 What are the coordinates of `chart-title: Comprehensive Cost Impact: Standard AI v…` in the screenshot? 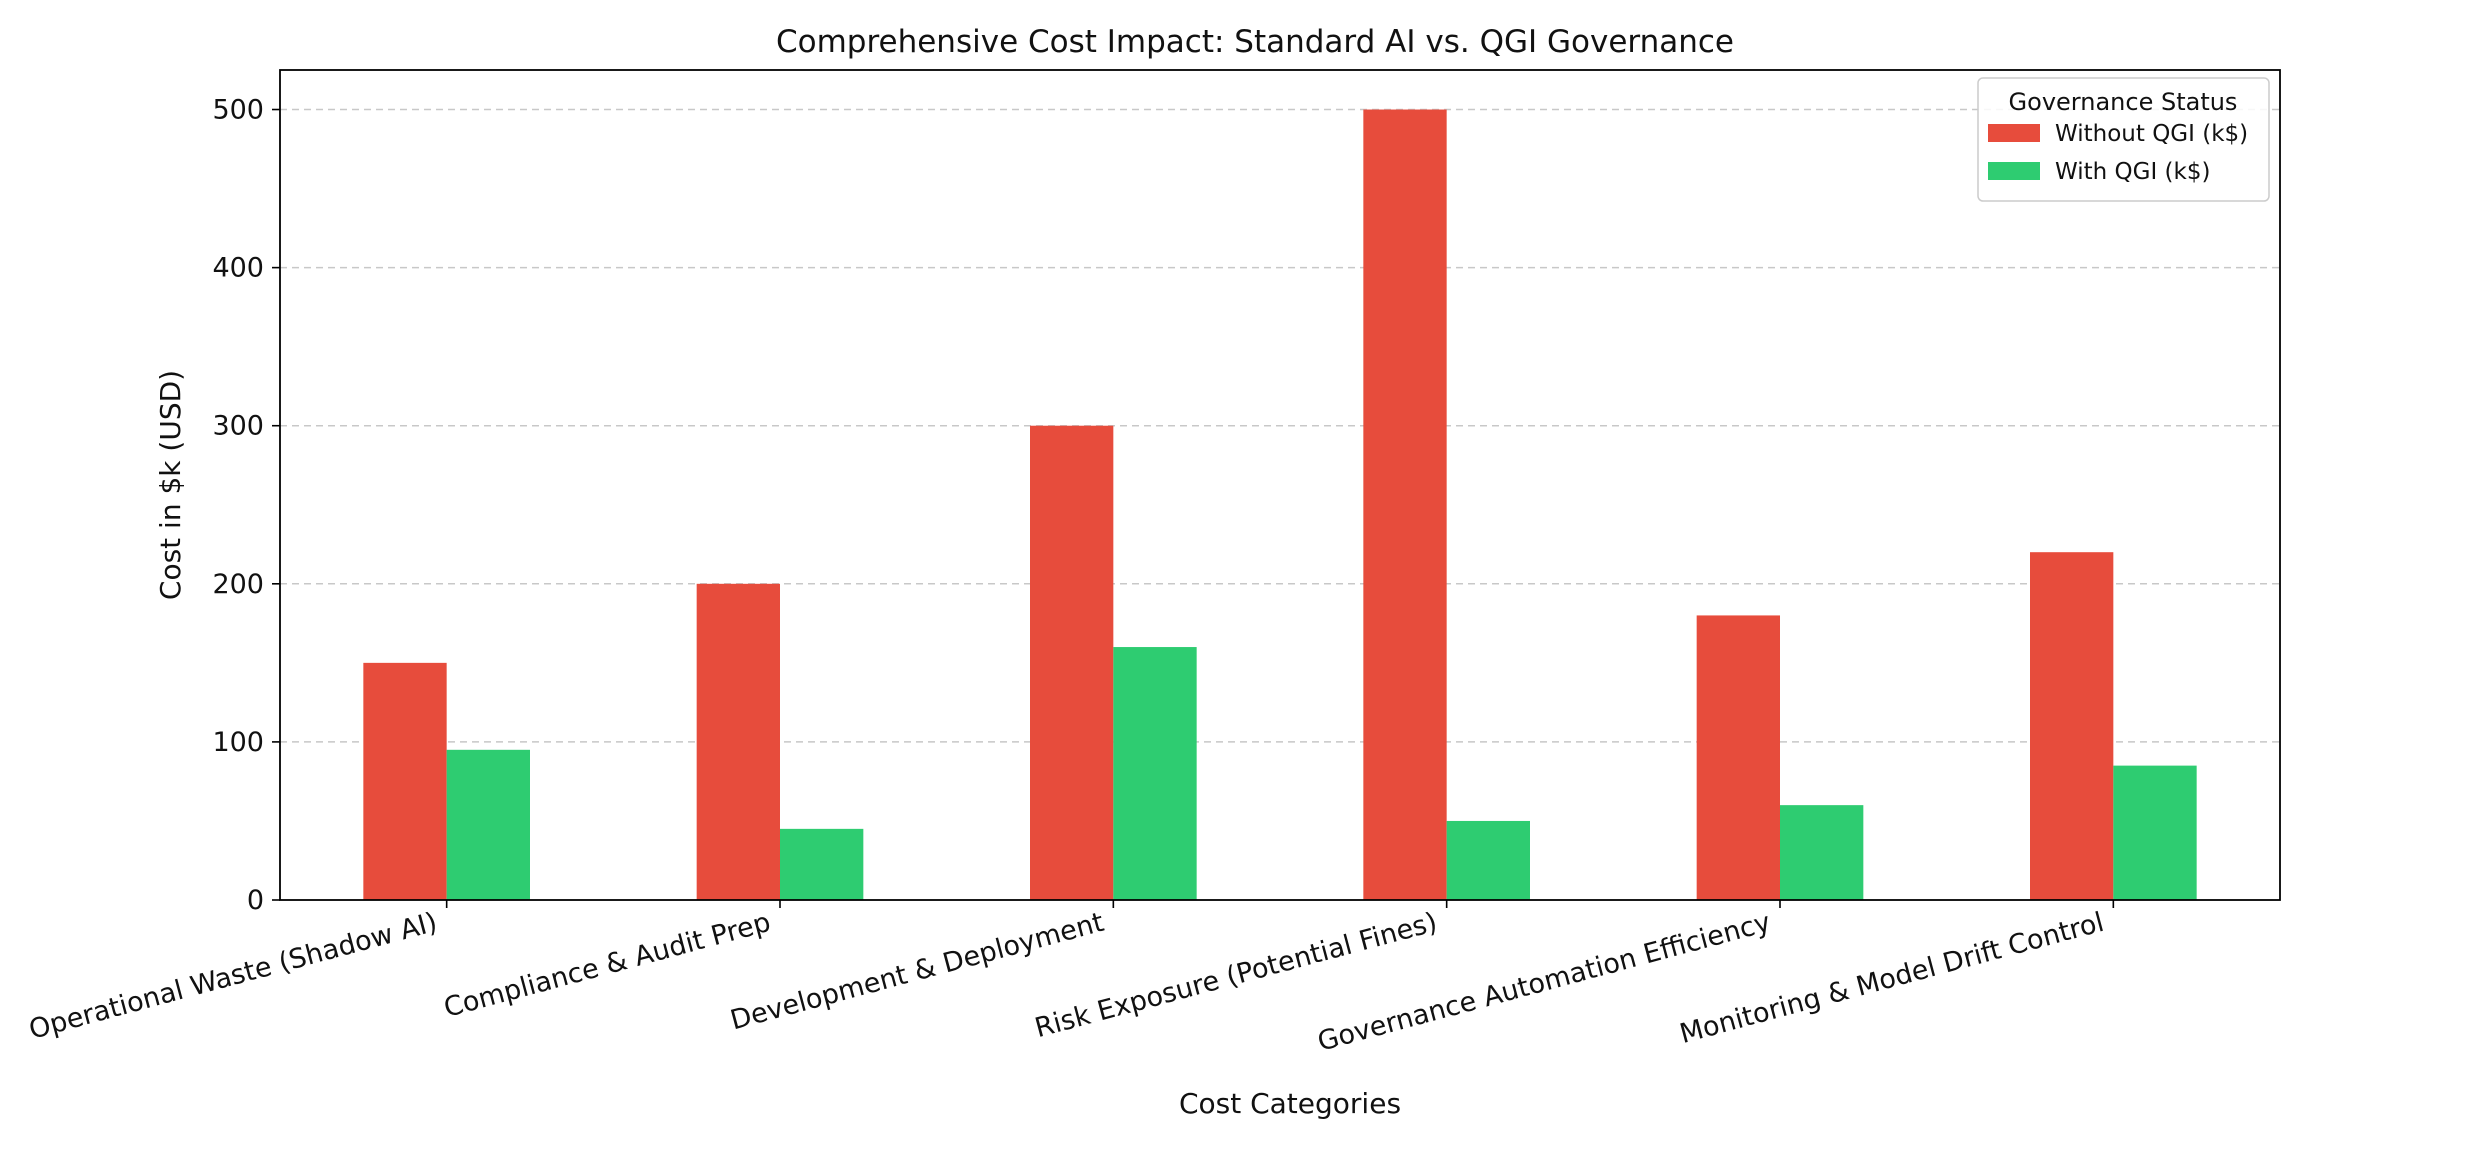 It's located at (1255, 42).